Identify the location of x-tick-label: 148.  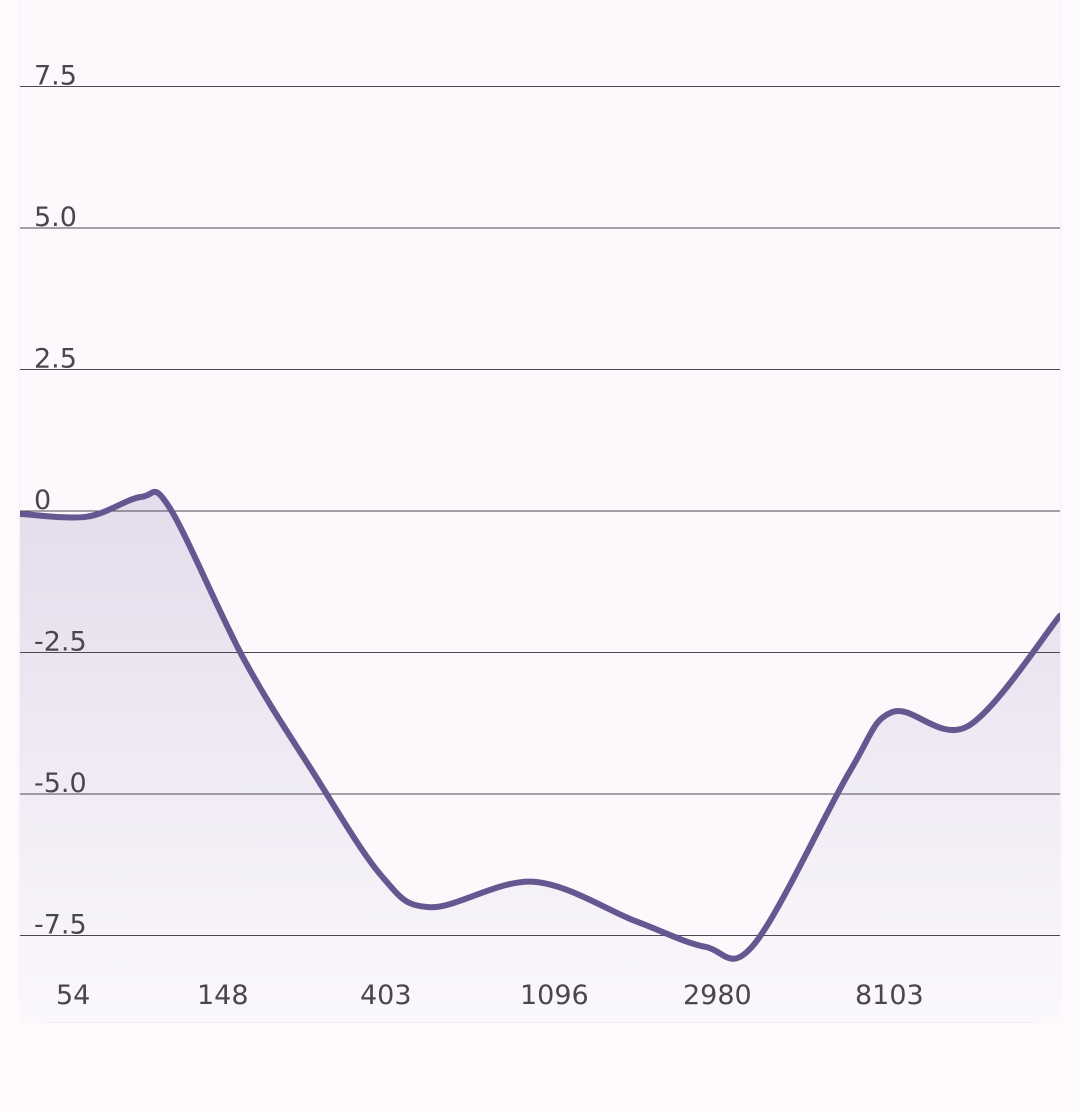
(223, 995).